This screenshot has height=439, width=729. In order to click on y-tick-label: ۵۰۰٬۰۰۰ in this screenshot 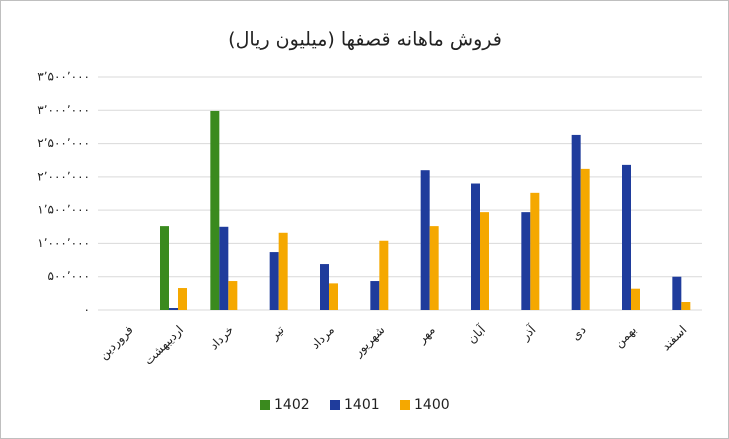, I will do `click(69, 276)`.